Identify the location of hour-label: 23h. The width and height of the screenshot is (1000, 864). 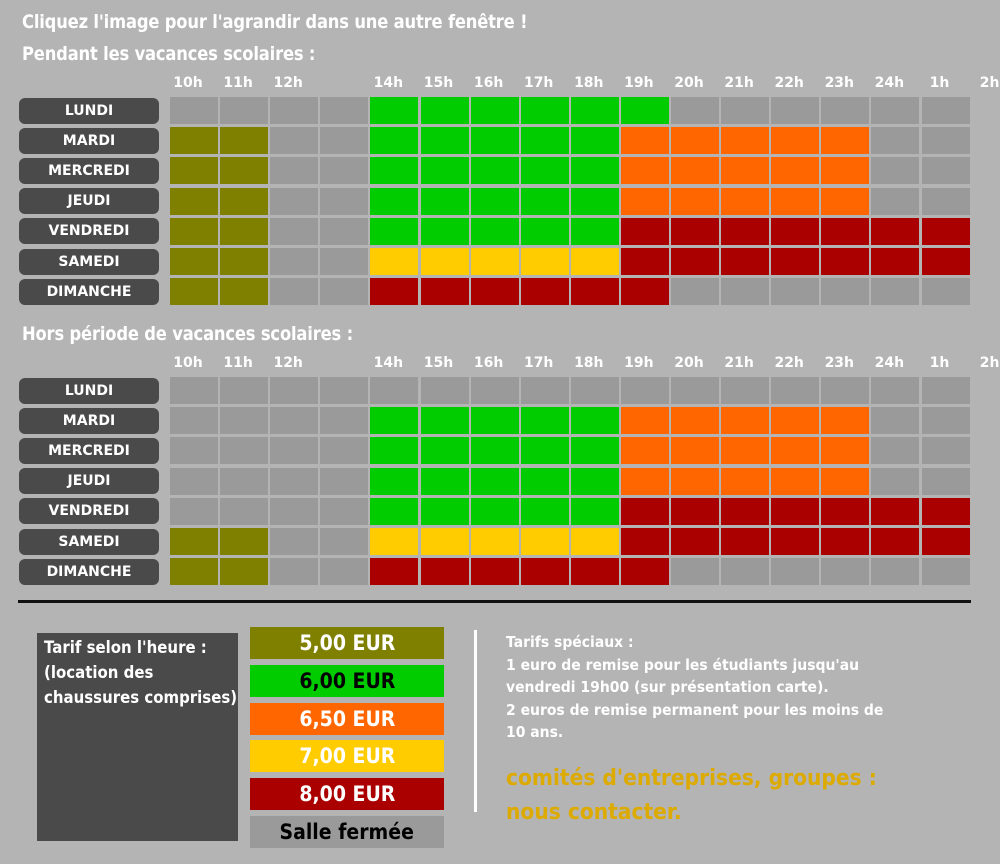
(839, 363).